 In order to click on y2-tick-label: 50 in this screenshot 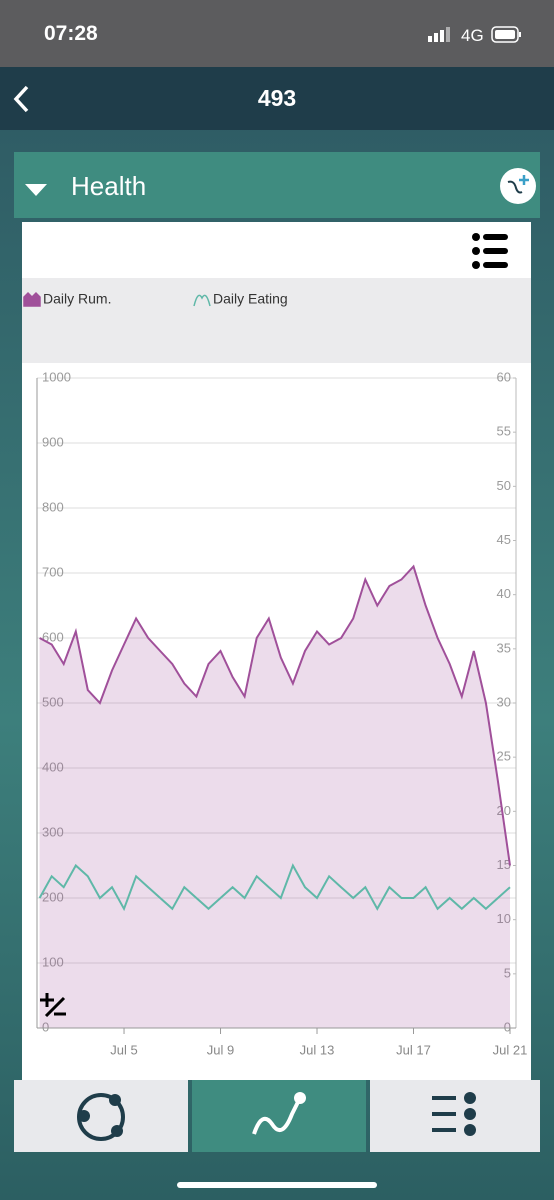, I will do `click(504, 485)`.